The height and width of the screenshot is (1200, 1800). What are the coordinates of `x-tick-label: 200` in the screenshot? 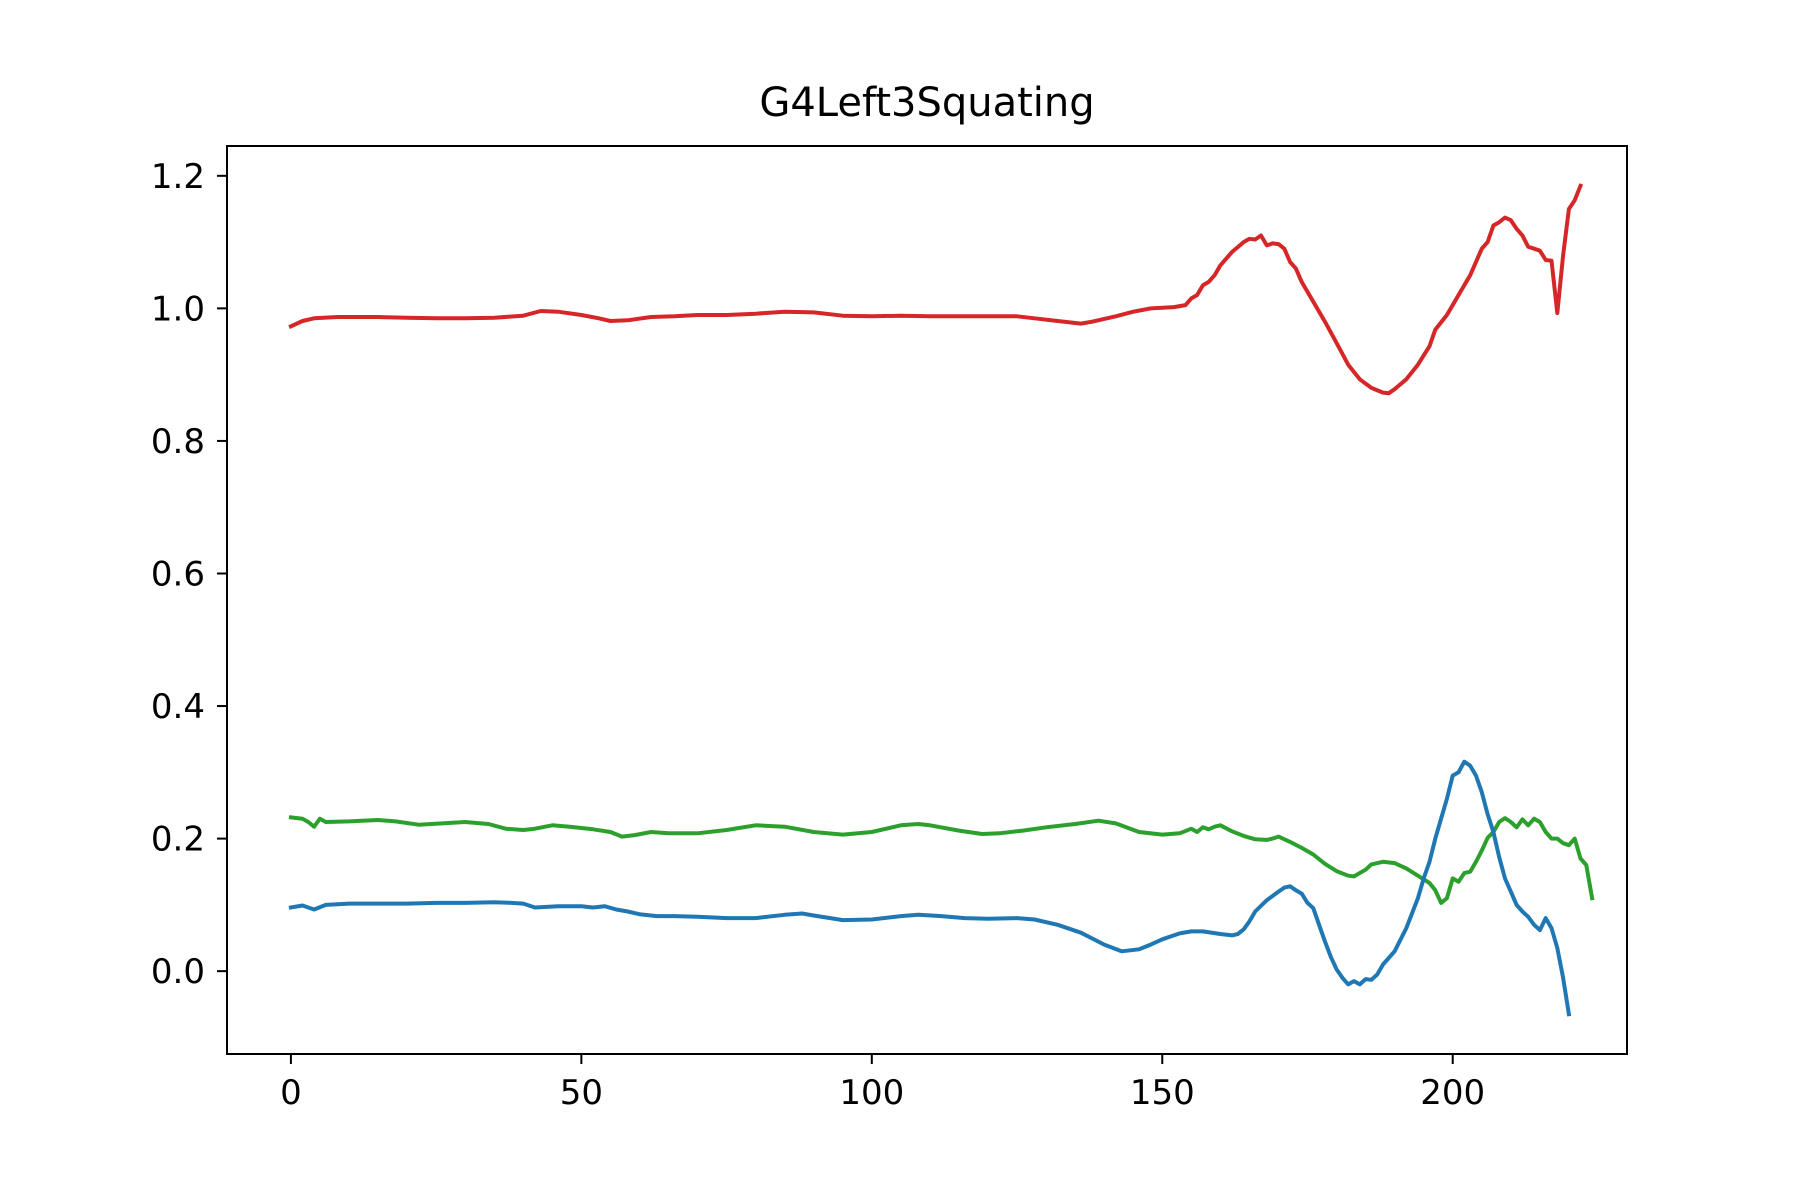 It's located at (1452, 1093).